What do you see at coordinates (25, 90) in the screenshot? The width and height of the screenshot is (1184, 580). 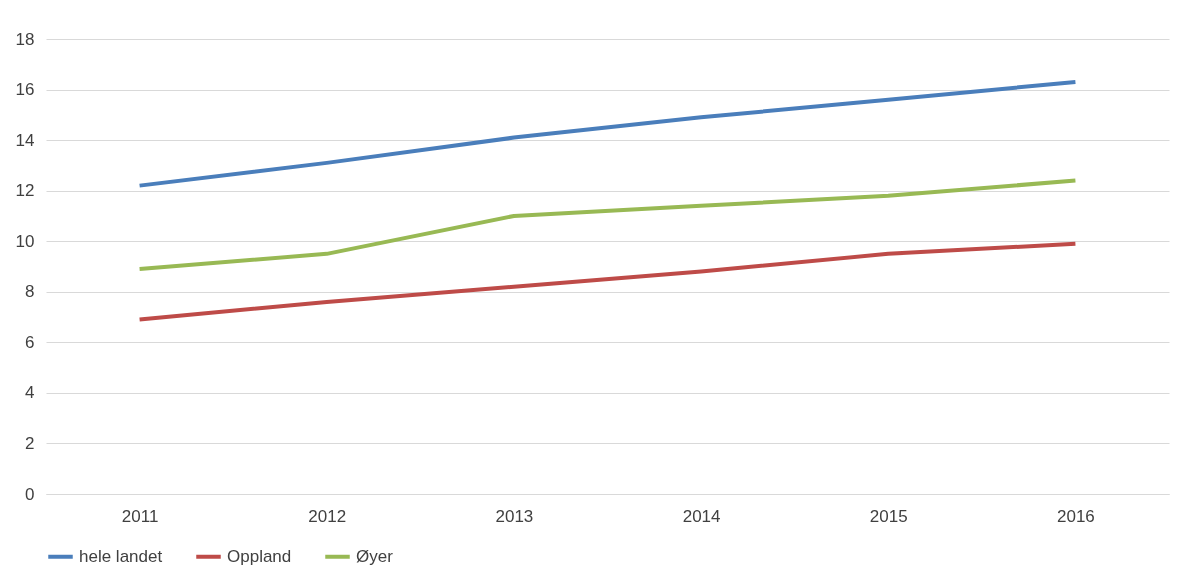 I see `y-tick-label: 16` at bounding box center [25, 90].